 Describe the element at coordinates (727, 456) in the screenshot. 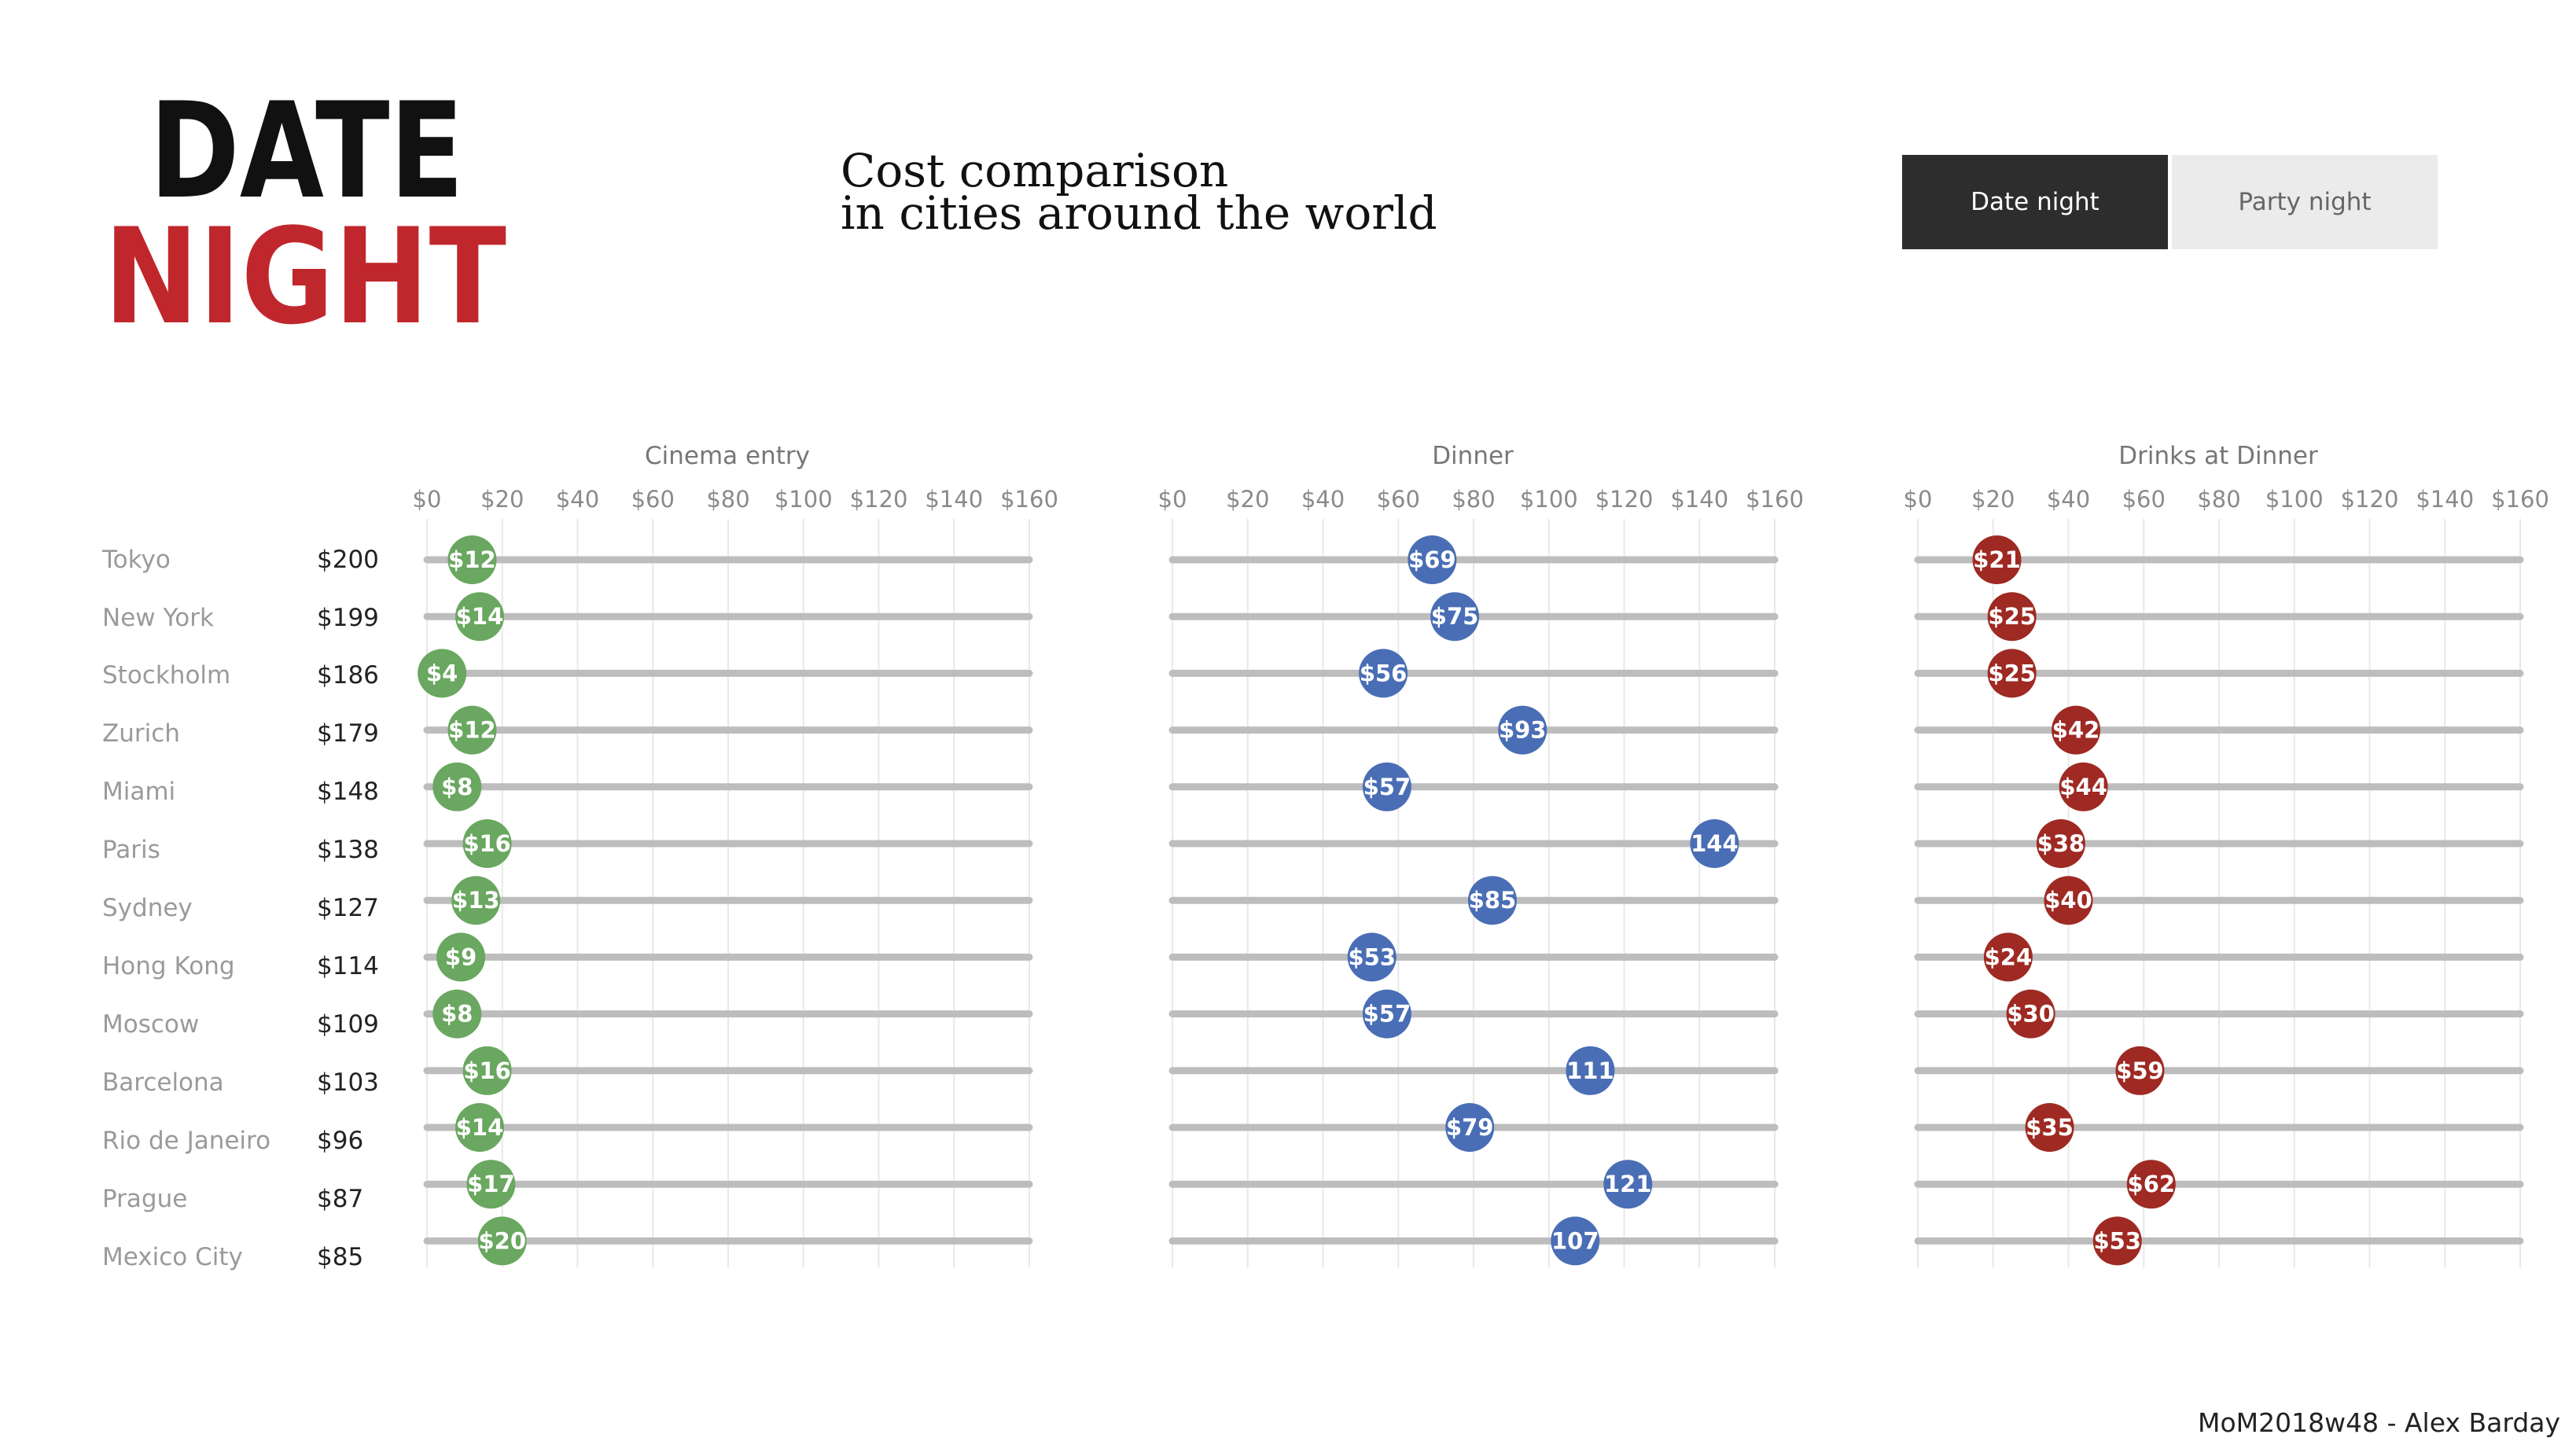

I see `panel-title-cinema: Cinema entry` at that location.